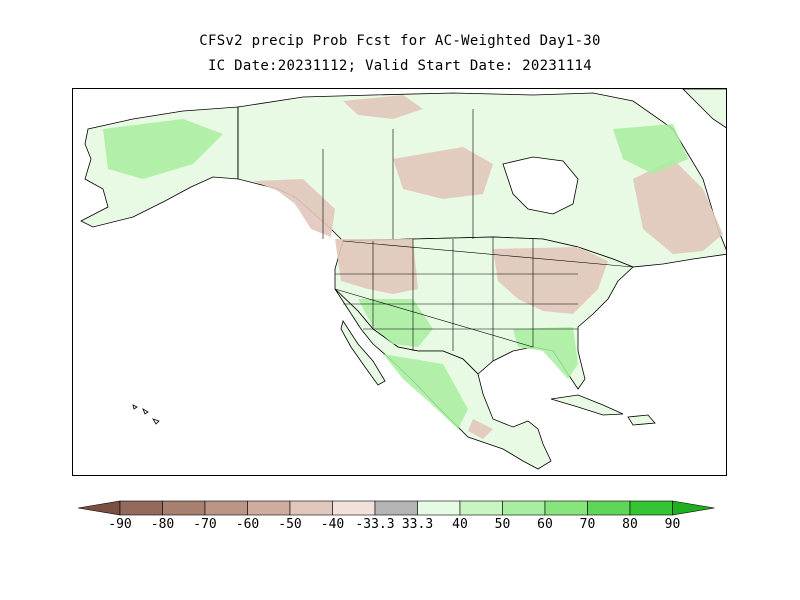 This screenshot has height=600, width=800. What do you see at coordinates (417, 524) in the screenshot?
I see `colorbar-tick-label: 33.3` at bounding box center [417, 524].